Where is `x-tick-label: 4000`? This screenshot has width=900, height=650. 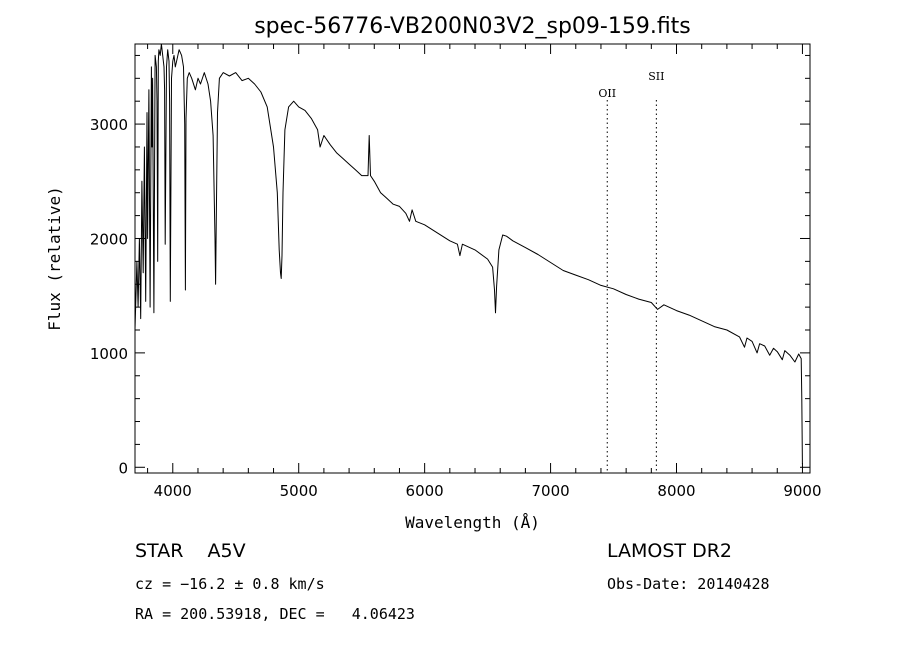 x-tick-label: 4000 is located at coordinates (173, 491).